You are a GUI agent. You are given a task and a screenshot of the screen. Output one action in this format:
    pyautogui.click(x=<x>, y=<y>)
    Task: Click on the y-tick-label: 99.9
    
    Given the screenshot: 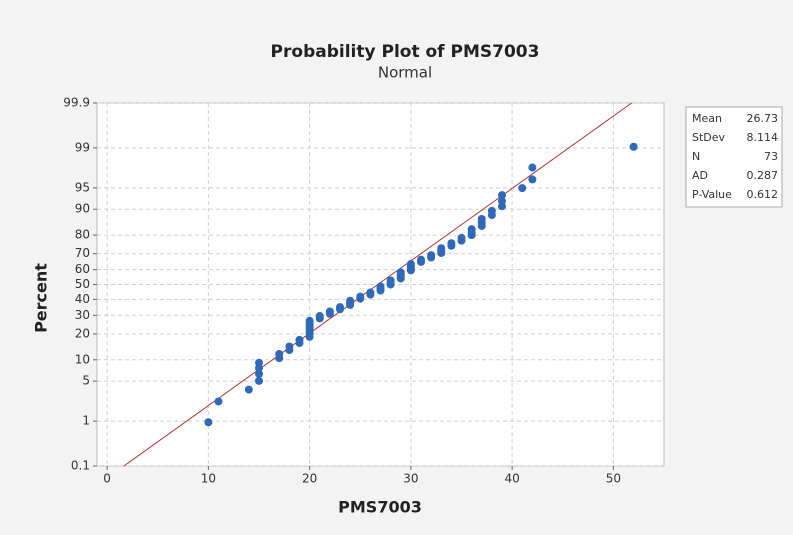 What is the action you would take?
    pyautogui.click(x=76, y=103)
    